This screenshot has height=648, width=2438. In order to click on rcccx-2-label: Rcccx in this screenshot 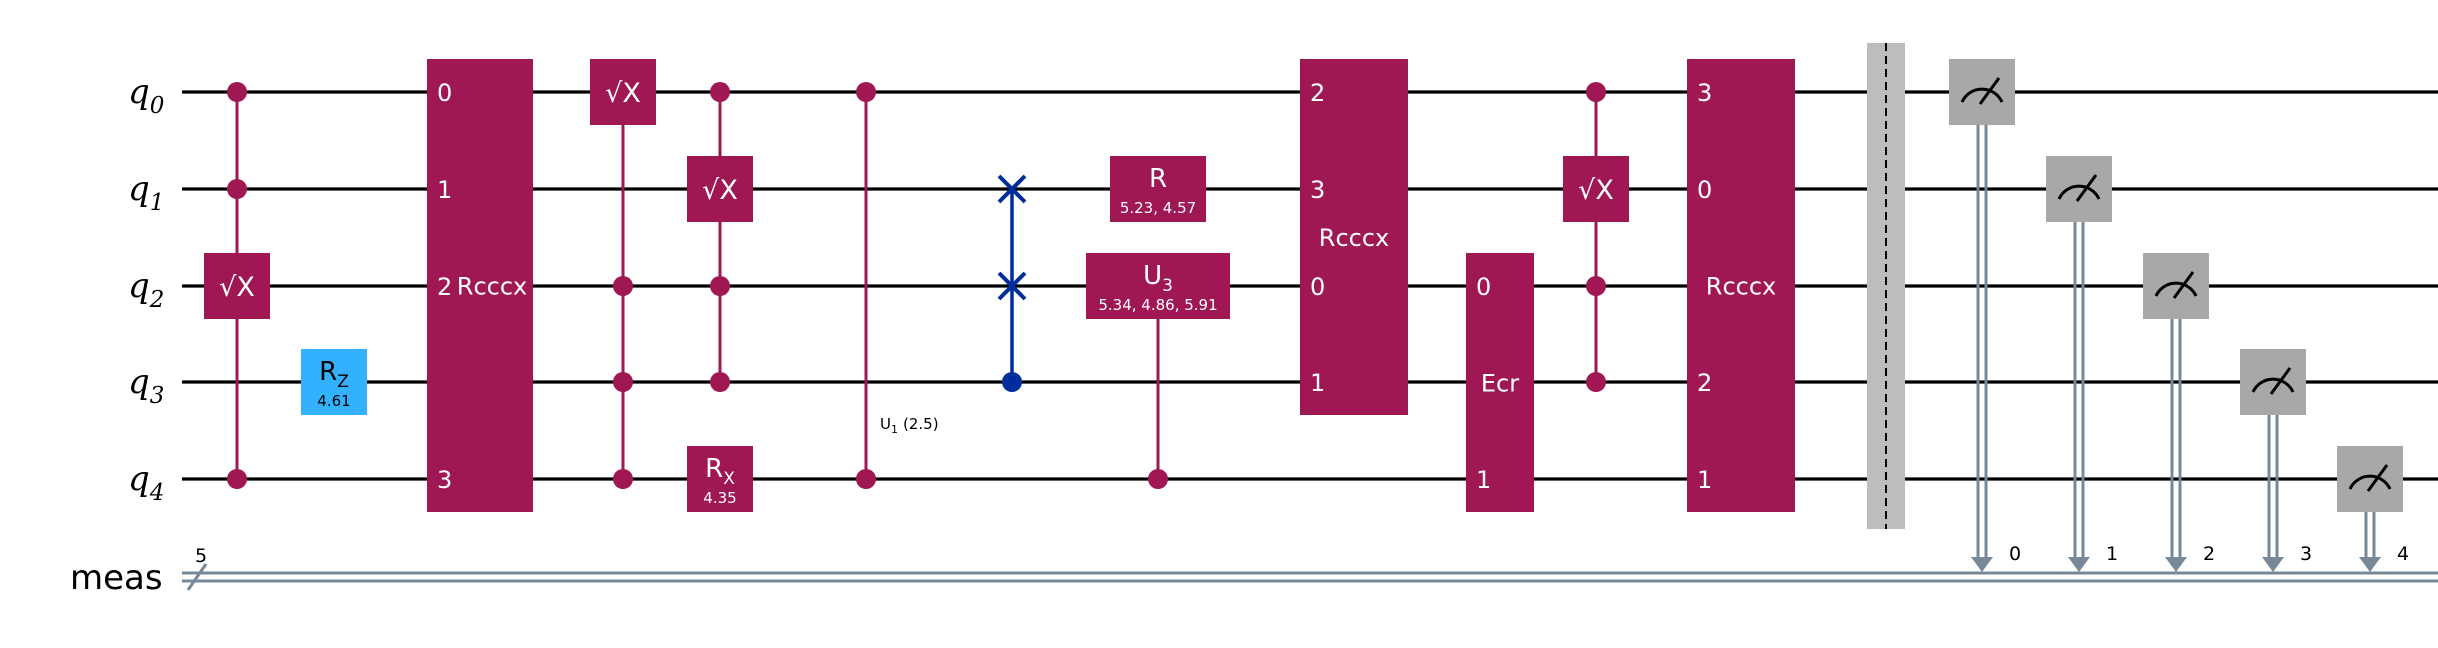, I will do `click(1741, 287)`.